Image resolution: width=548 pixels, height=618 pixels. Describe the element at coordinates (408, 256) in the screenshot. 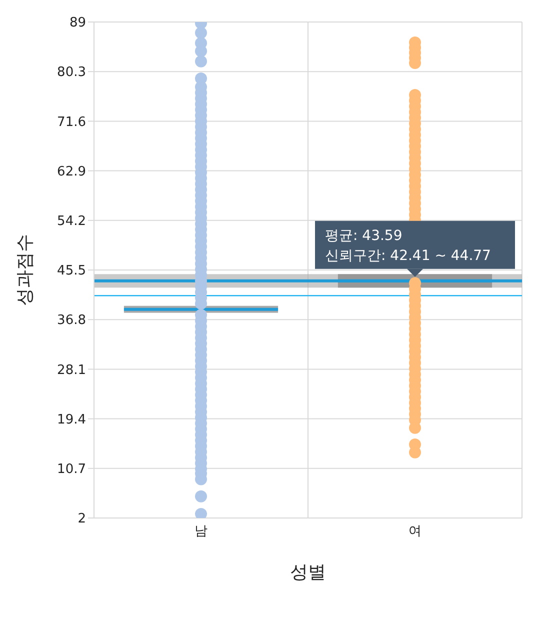

I see `annotation: 신뢰구간: 42.41 ~ 44.77` at that location.